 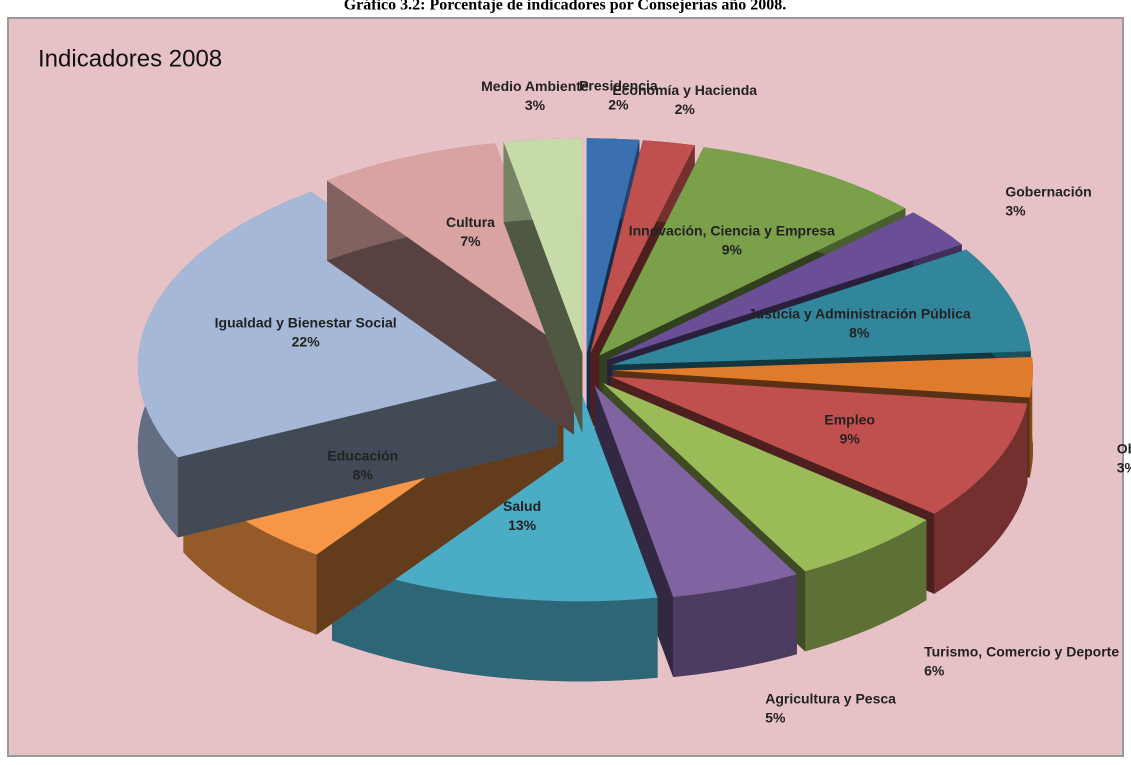 What do you see at coordinates (306, 341) in the screenshot?
I see `slice-value-label: 22%` at bounding box center [306, 341].